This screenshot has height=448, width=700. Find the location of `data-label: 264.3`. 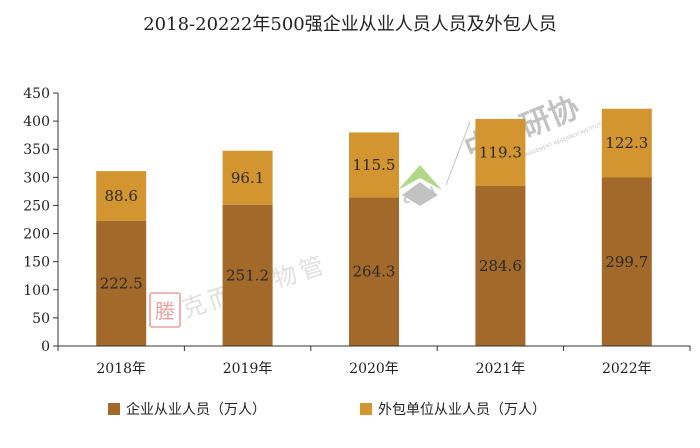

data-label: 264.3 is located at coordinates (374, 272).